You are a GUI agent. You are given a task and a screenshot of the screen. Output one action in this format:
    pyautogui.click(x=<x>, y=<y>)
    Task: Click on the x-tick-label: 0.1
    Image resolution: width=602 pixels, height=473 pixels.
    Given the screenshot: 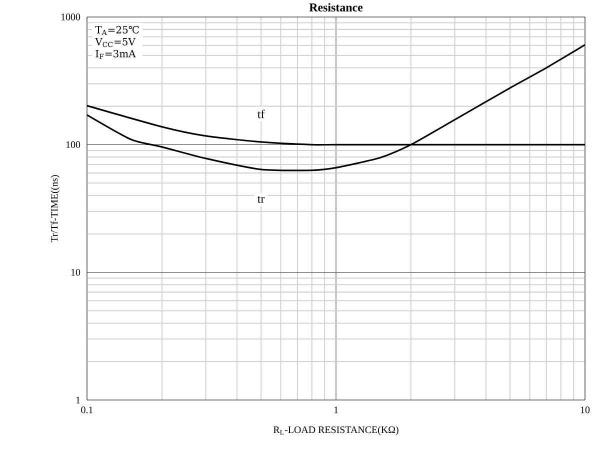 What is the action you would take?
    pyautogui.click(x=87, y=410)
    